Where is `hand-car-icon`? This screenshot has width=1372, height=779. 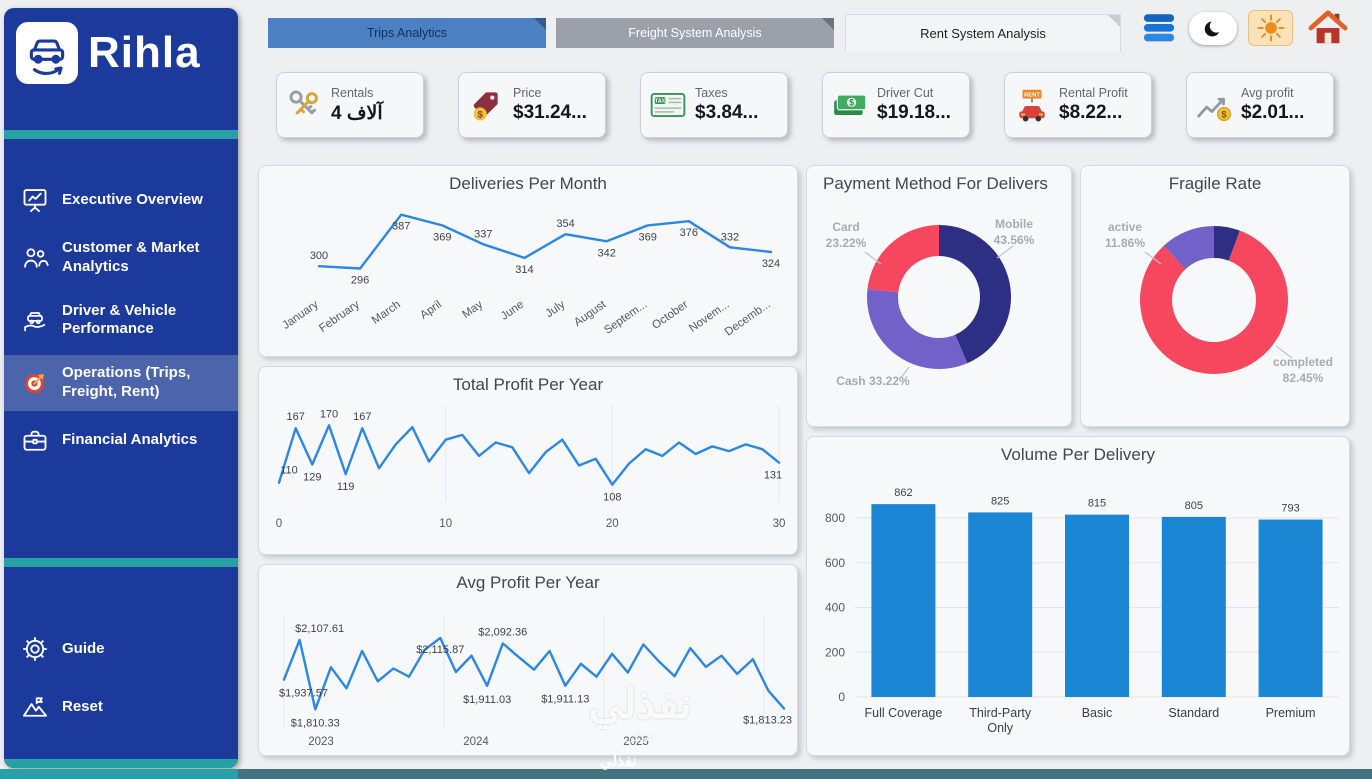 hand-car-icon is located at coordinates (35, 320).